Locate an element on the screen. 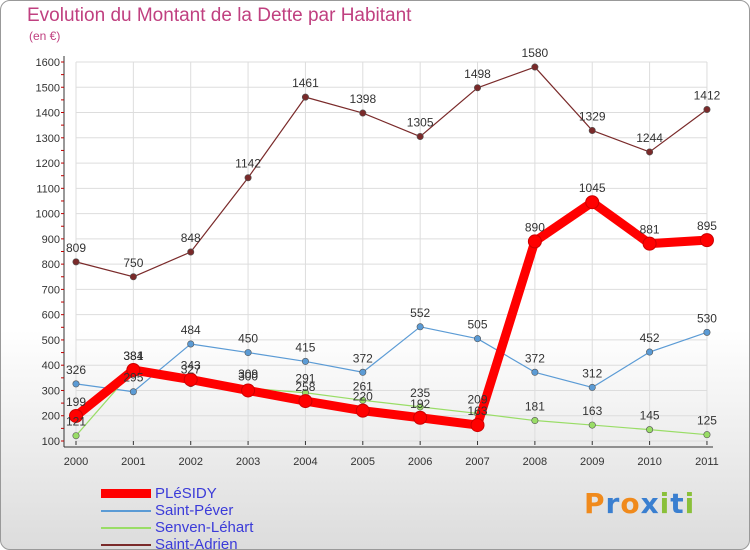 The height and width of the screenshot is (550, 750). legend-item: PLéSIDY is located at coordinates (177, 493).